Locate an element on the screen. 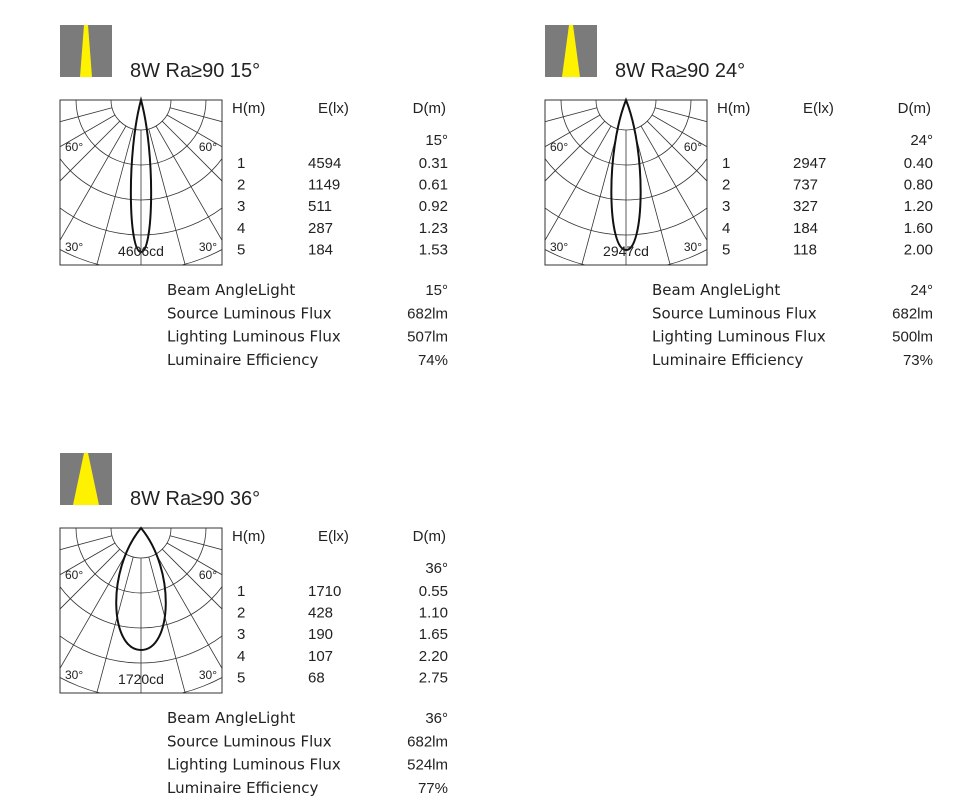 The width and height of the screenshot is (971, 808). table-cell: 511 is located at coordinates (320, 206).